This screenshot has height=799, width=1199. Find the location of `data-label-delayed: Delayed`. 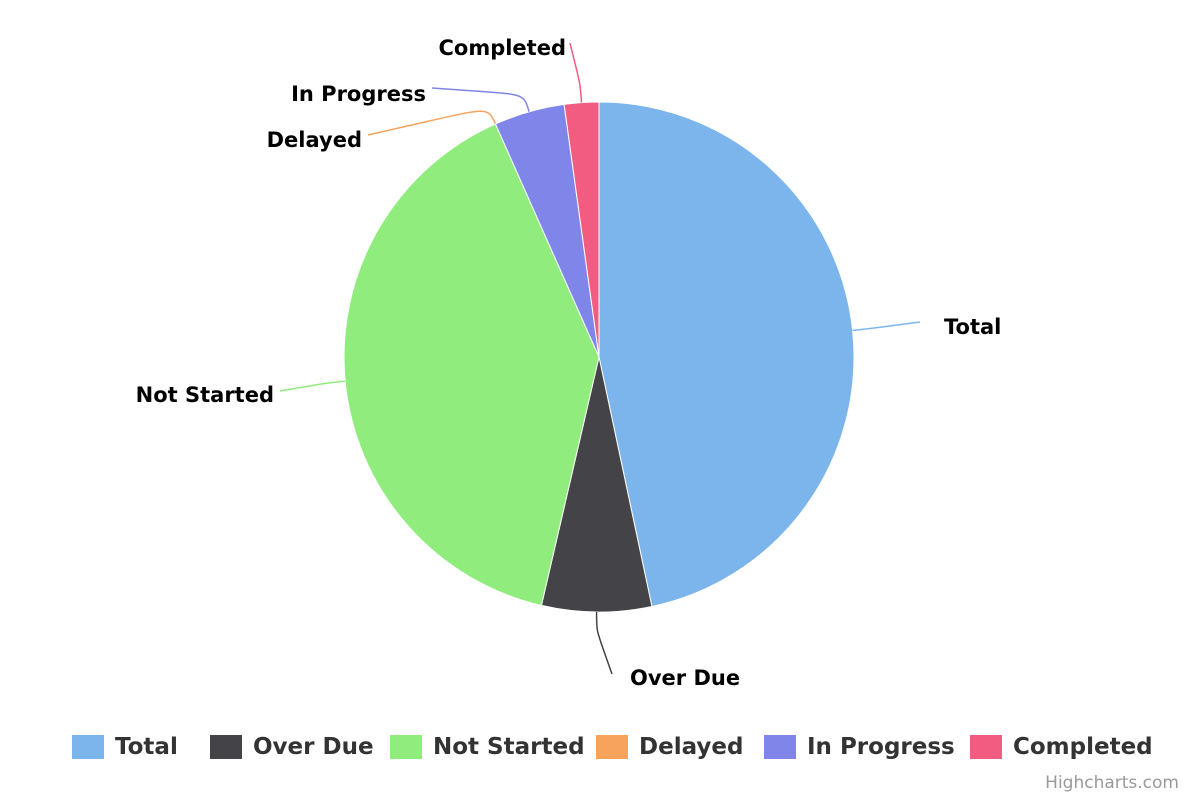

data-label-delayed: Delayed is located at coordinates (314, 140).